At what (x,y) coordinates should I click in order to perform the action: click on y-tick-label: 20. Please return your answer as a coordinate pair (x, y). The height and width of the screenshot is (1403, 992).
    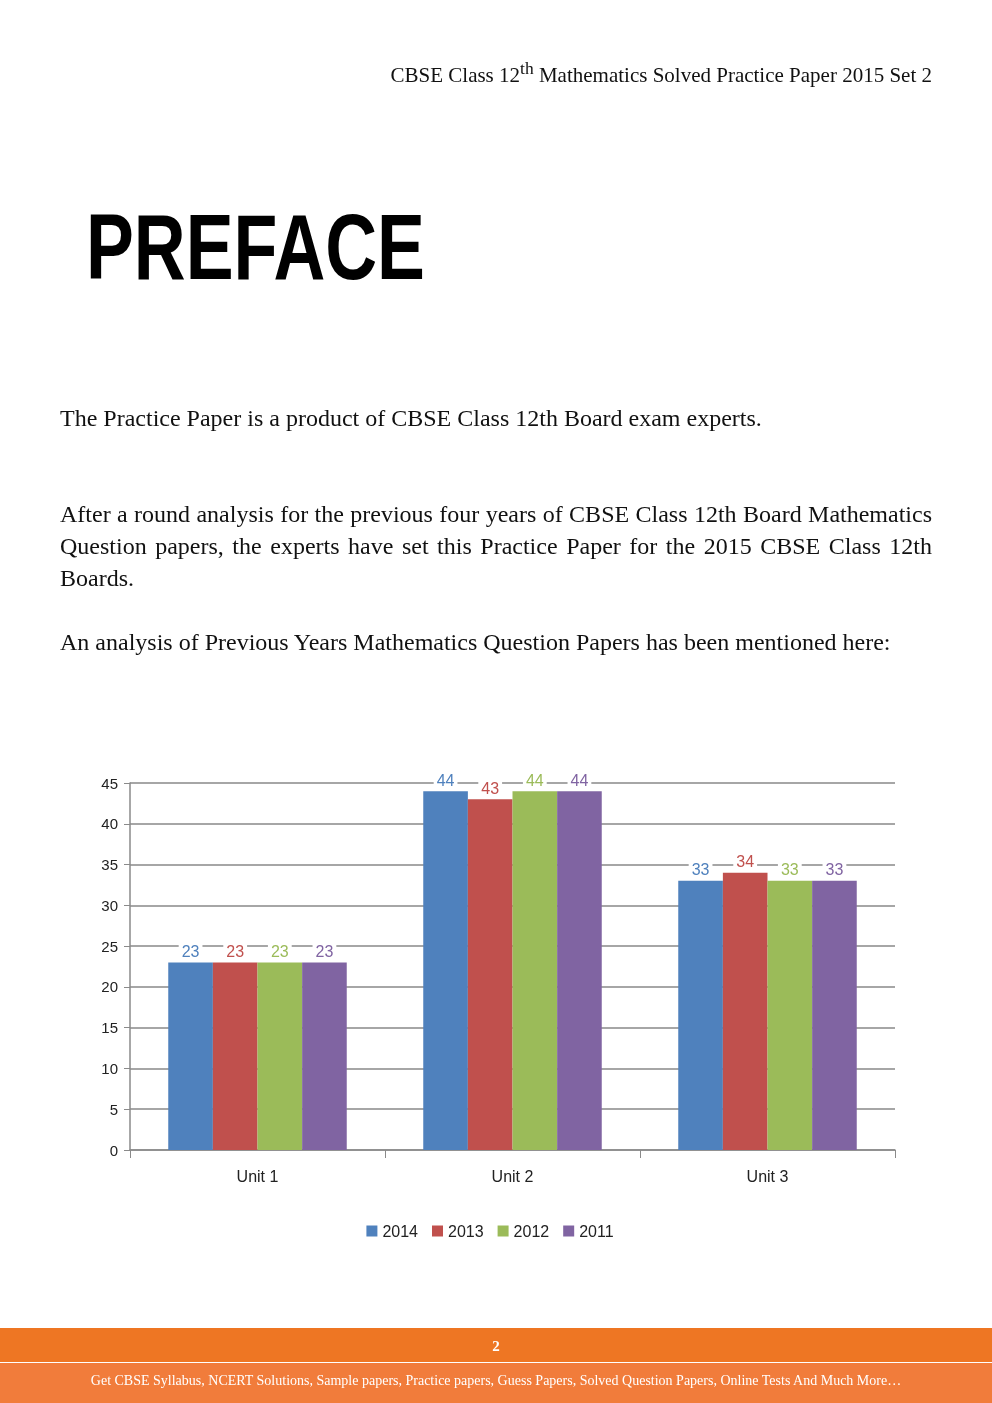
    Looking at the image, I should click on (109, 987).